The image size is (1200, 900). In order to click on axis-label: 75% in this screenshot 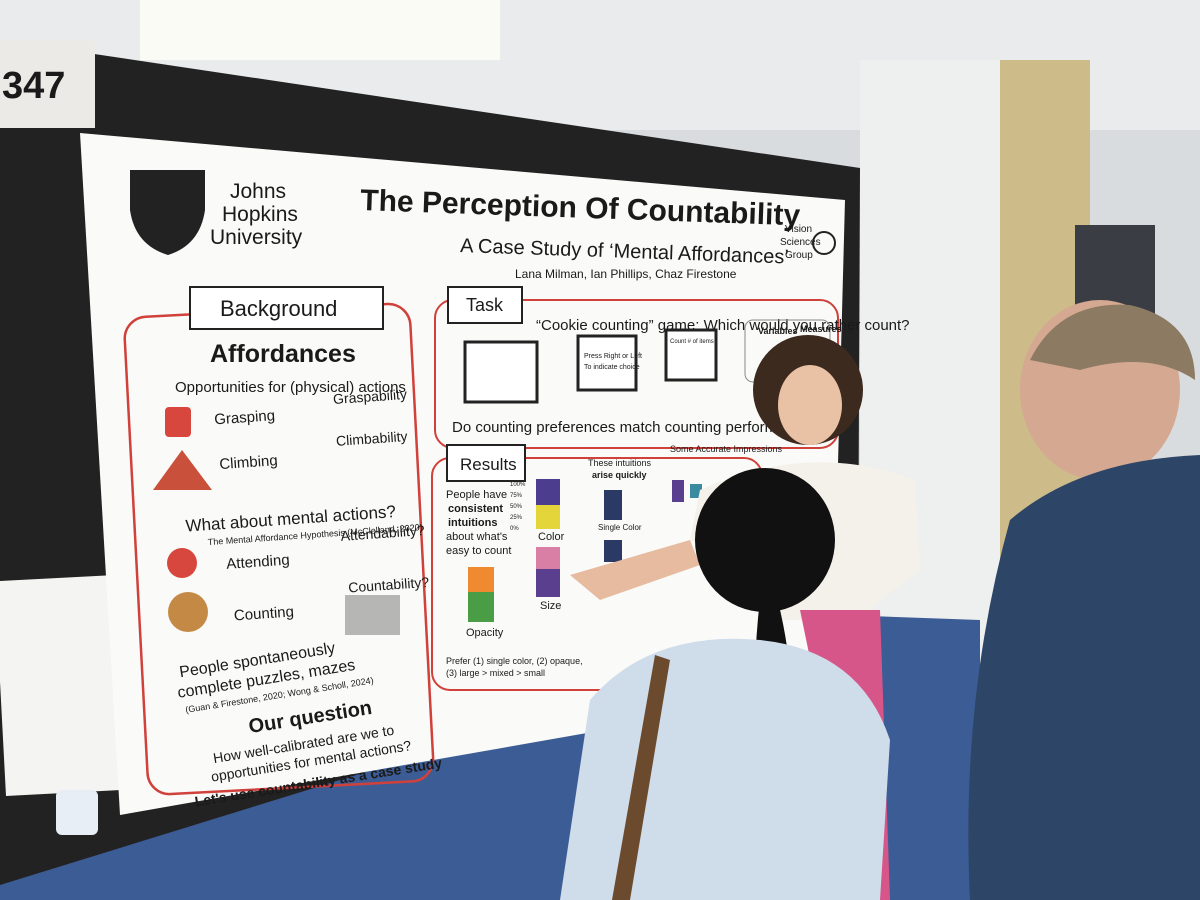, I will do `click(516, 496)`.